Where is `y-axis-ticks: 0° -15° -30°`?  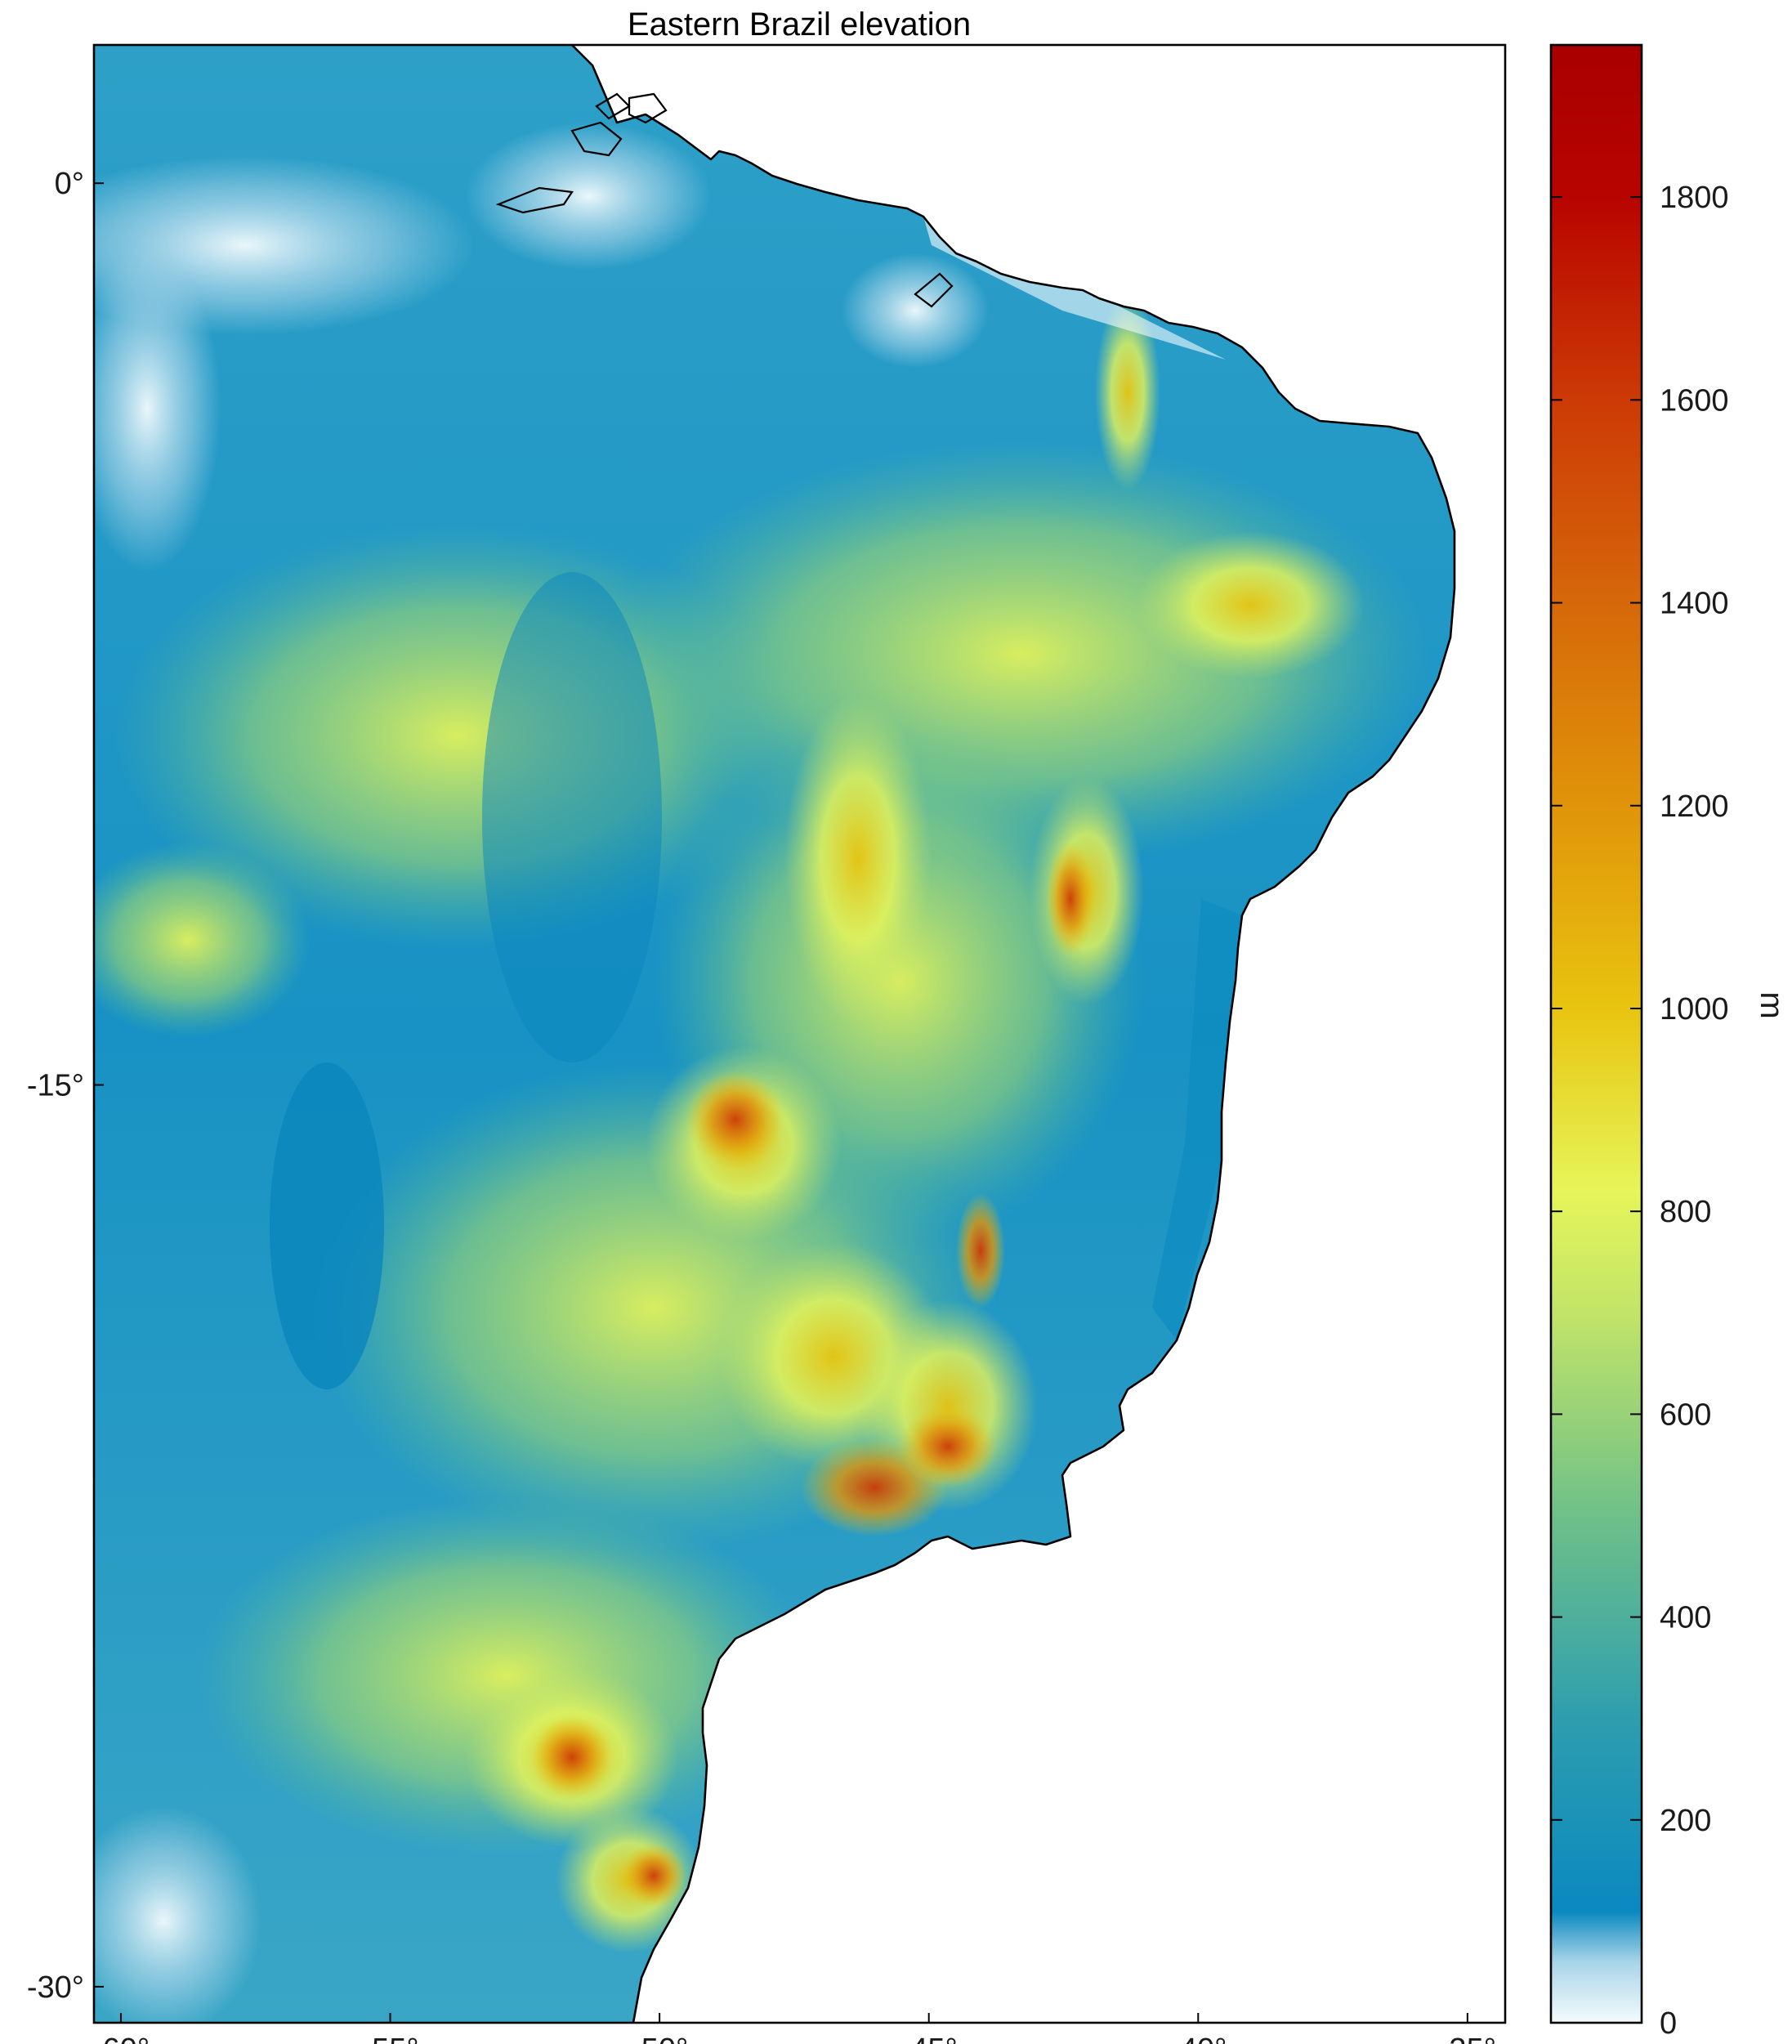 y-axis-ticks: 0° -15° -30° is located at coordinates (65, 1086).